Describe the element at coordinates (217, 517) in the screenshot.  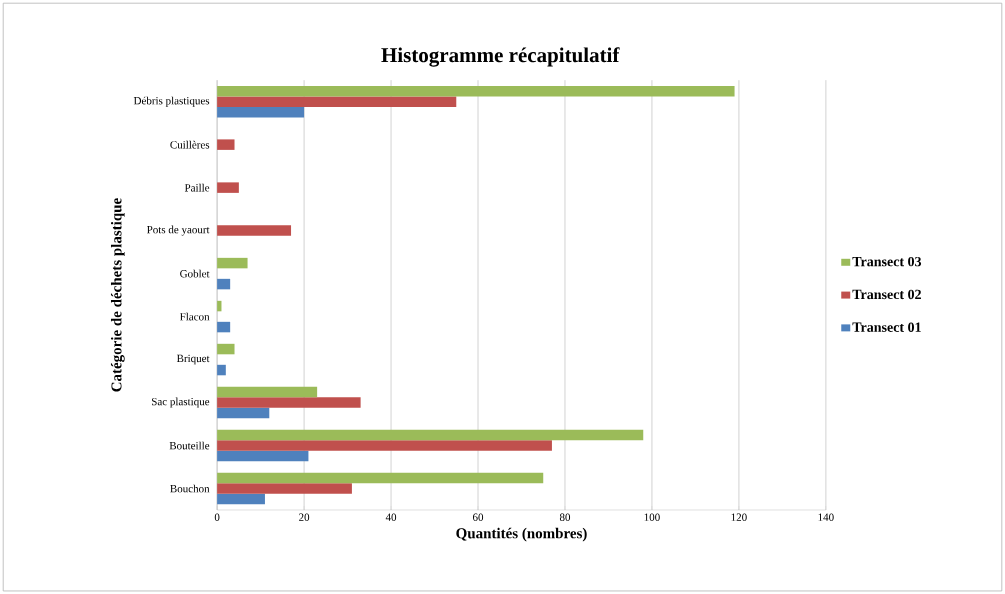
I see `x-tick-label: 0` at that location.